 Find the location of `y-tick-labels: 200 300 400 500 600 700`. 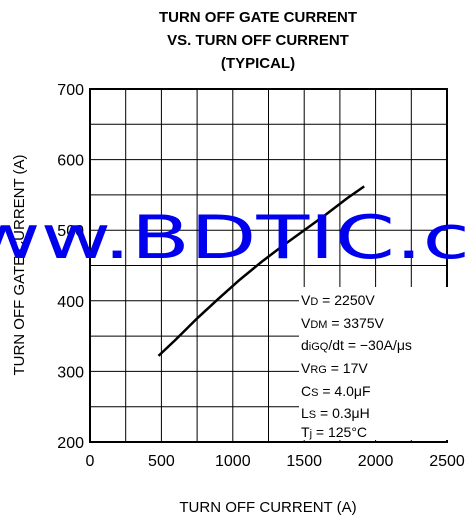

y-tick-labels: 200 300 400 500 600 700 is located at coordinates (70, 267).